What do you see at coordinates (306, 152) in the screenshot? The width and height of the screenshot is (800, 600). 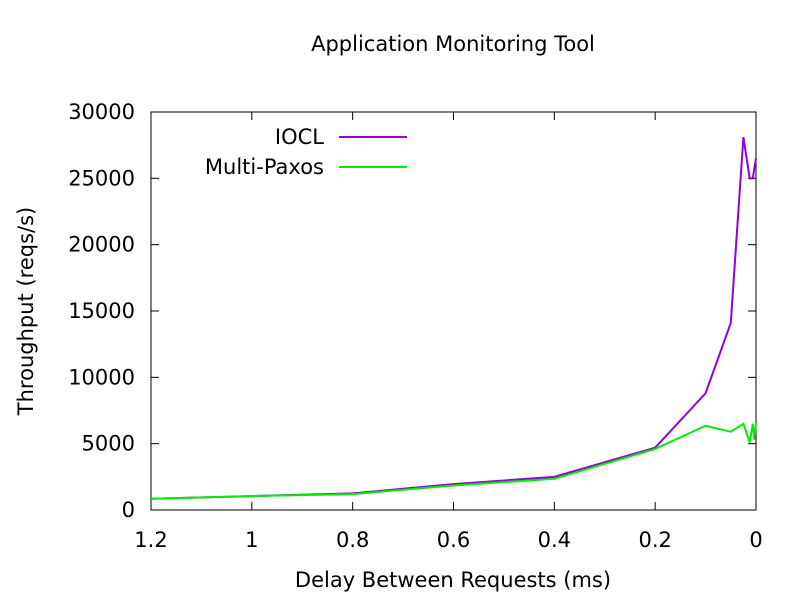 I see `legend: IOCL Multi-Paxos` at bounding box center [306, 152].